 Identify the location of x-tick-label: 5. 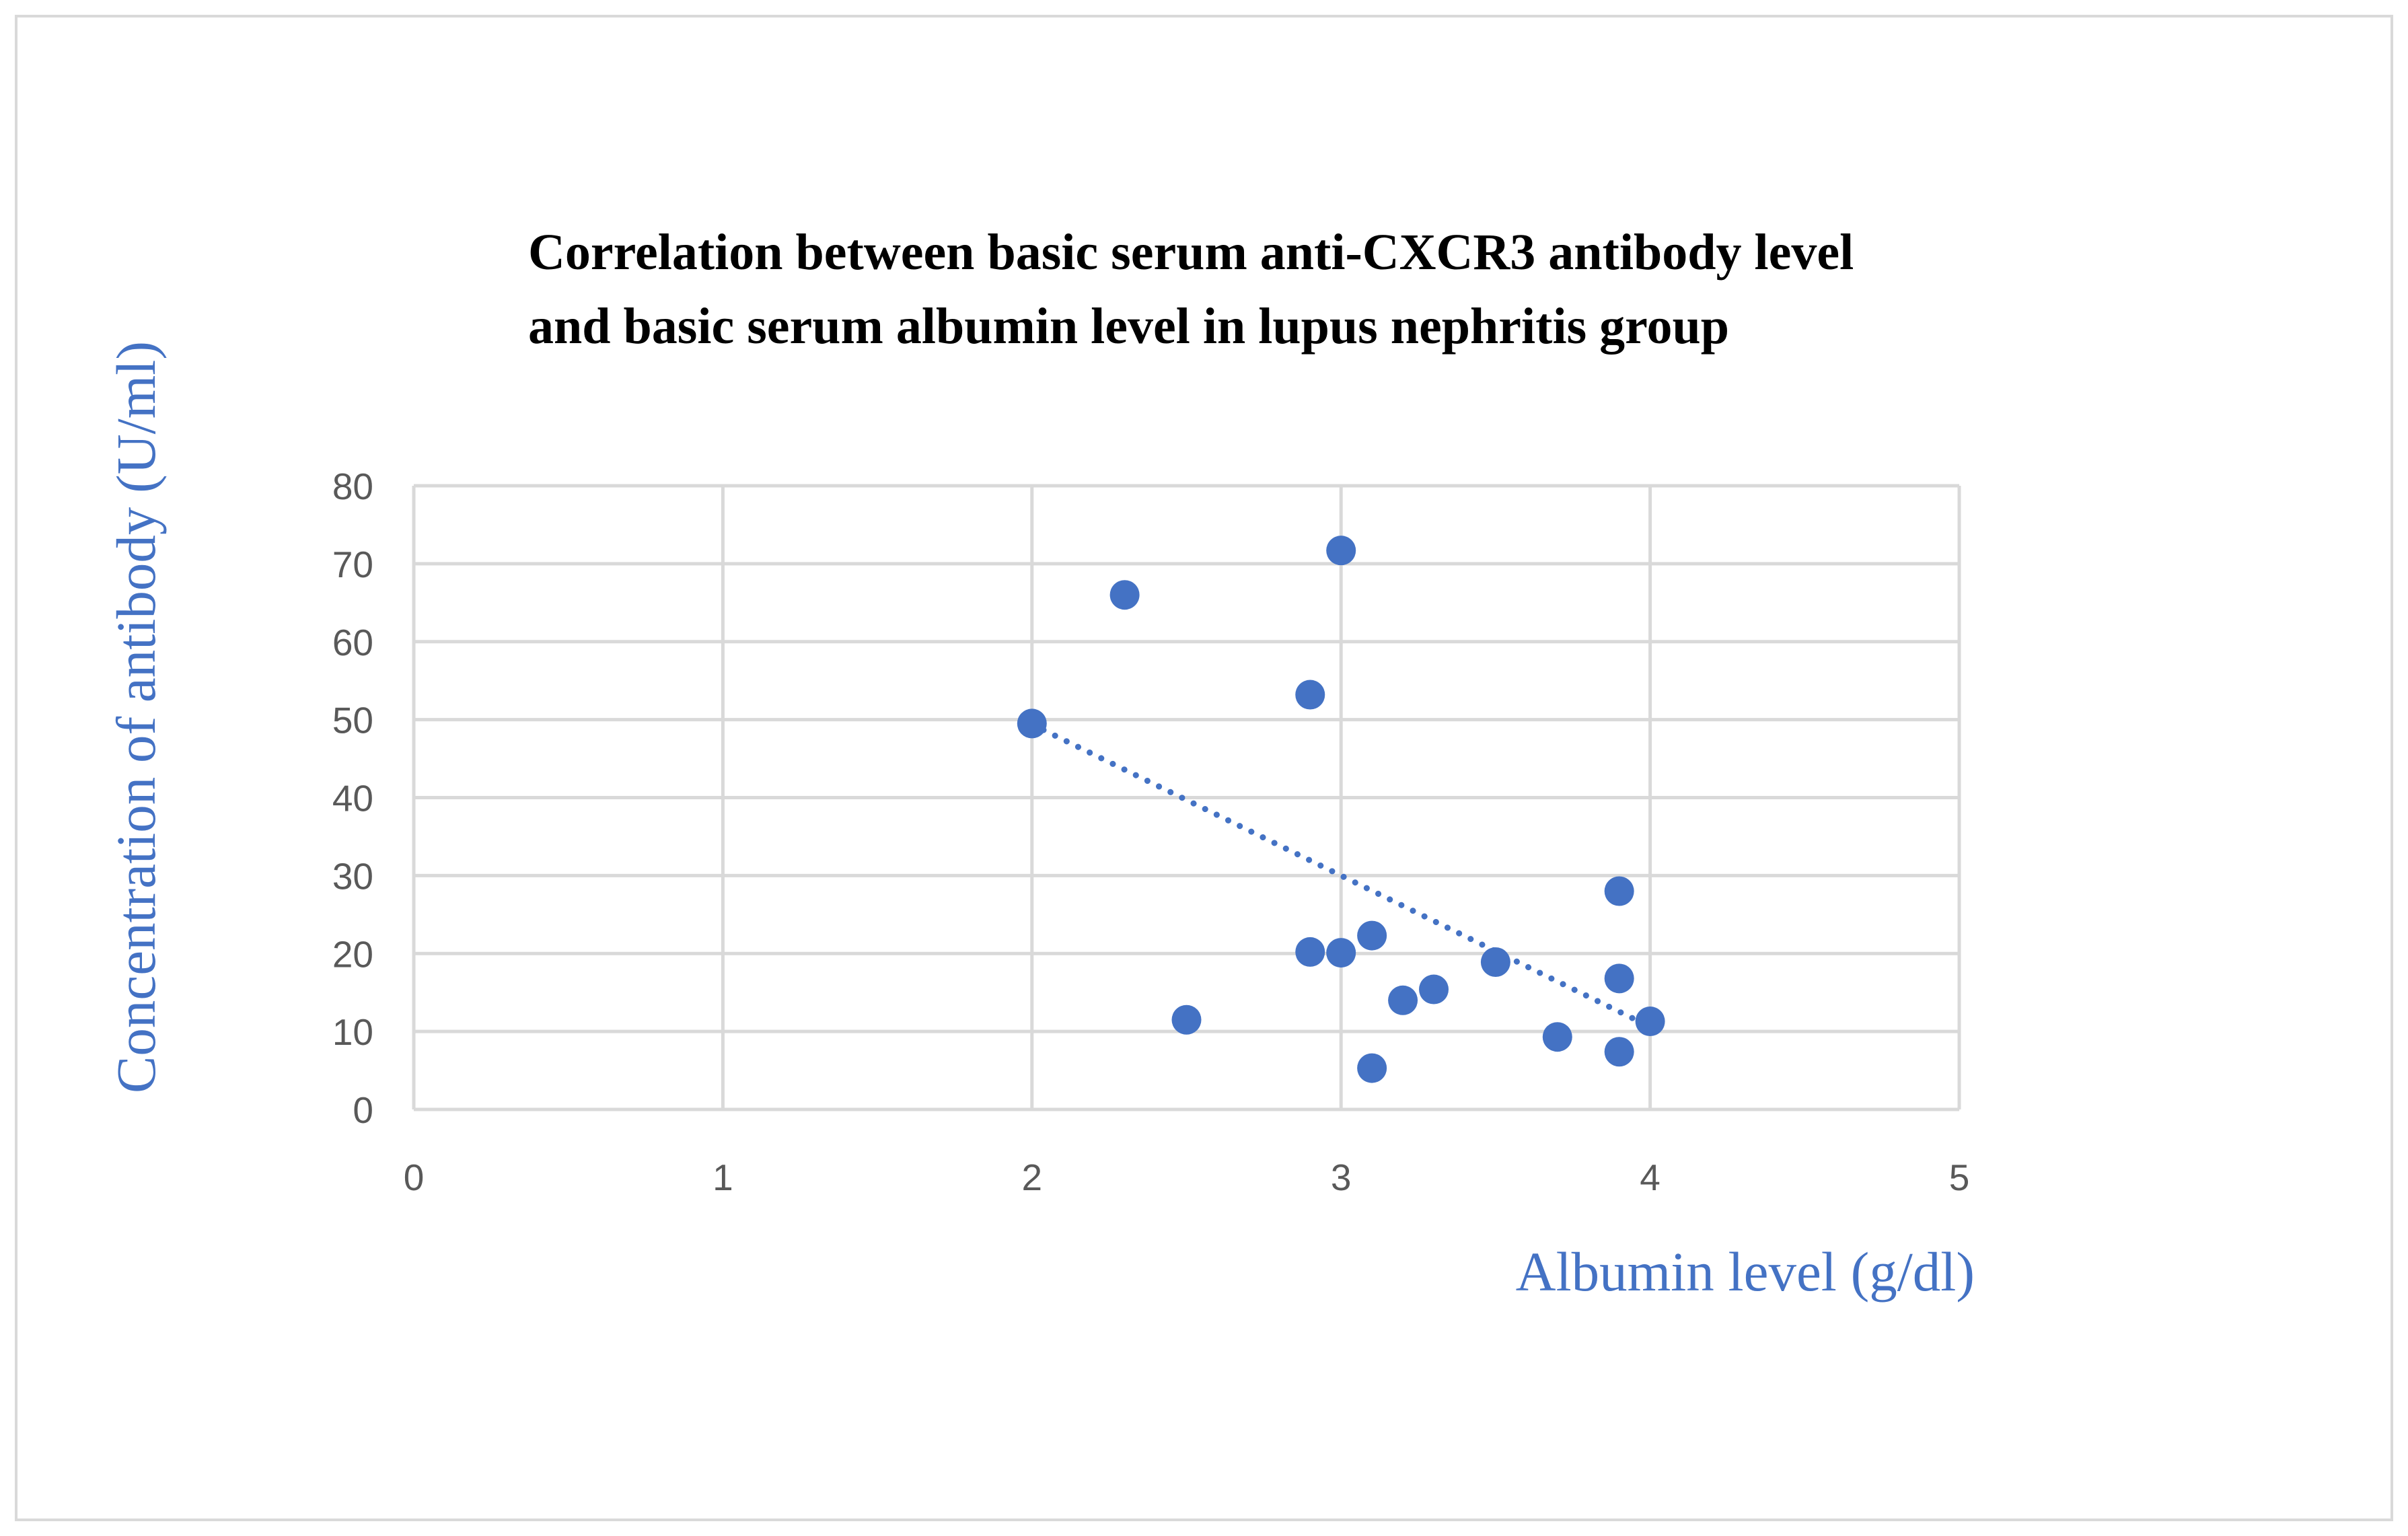
(1959, 1177).